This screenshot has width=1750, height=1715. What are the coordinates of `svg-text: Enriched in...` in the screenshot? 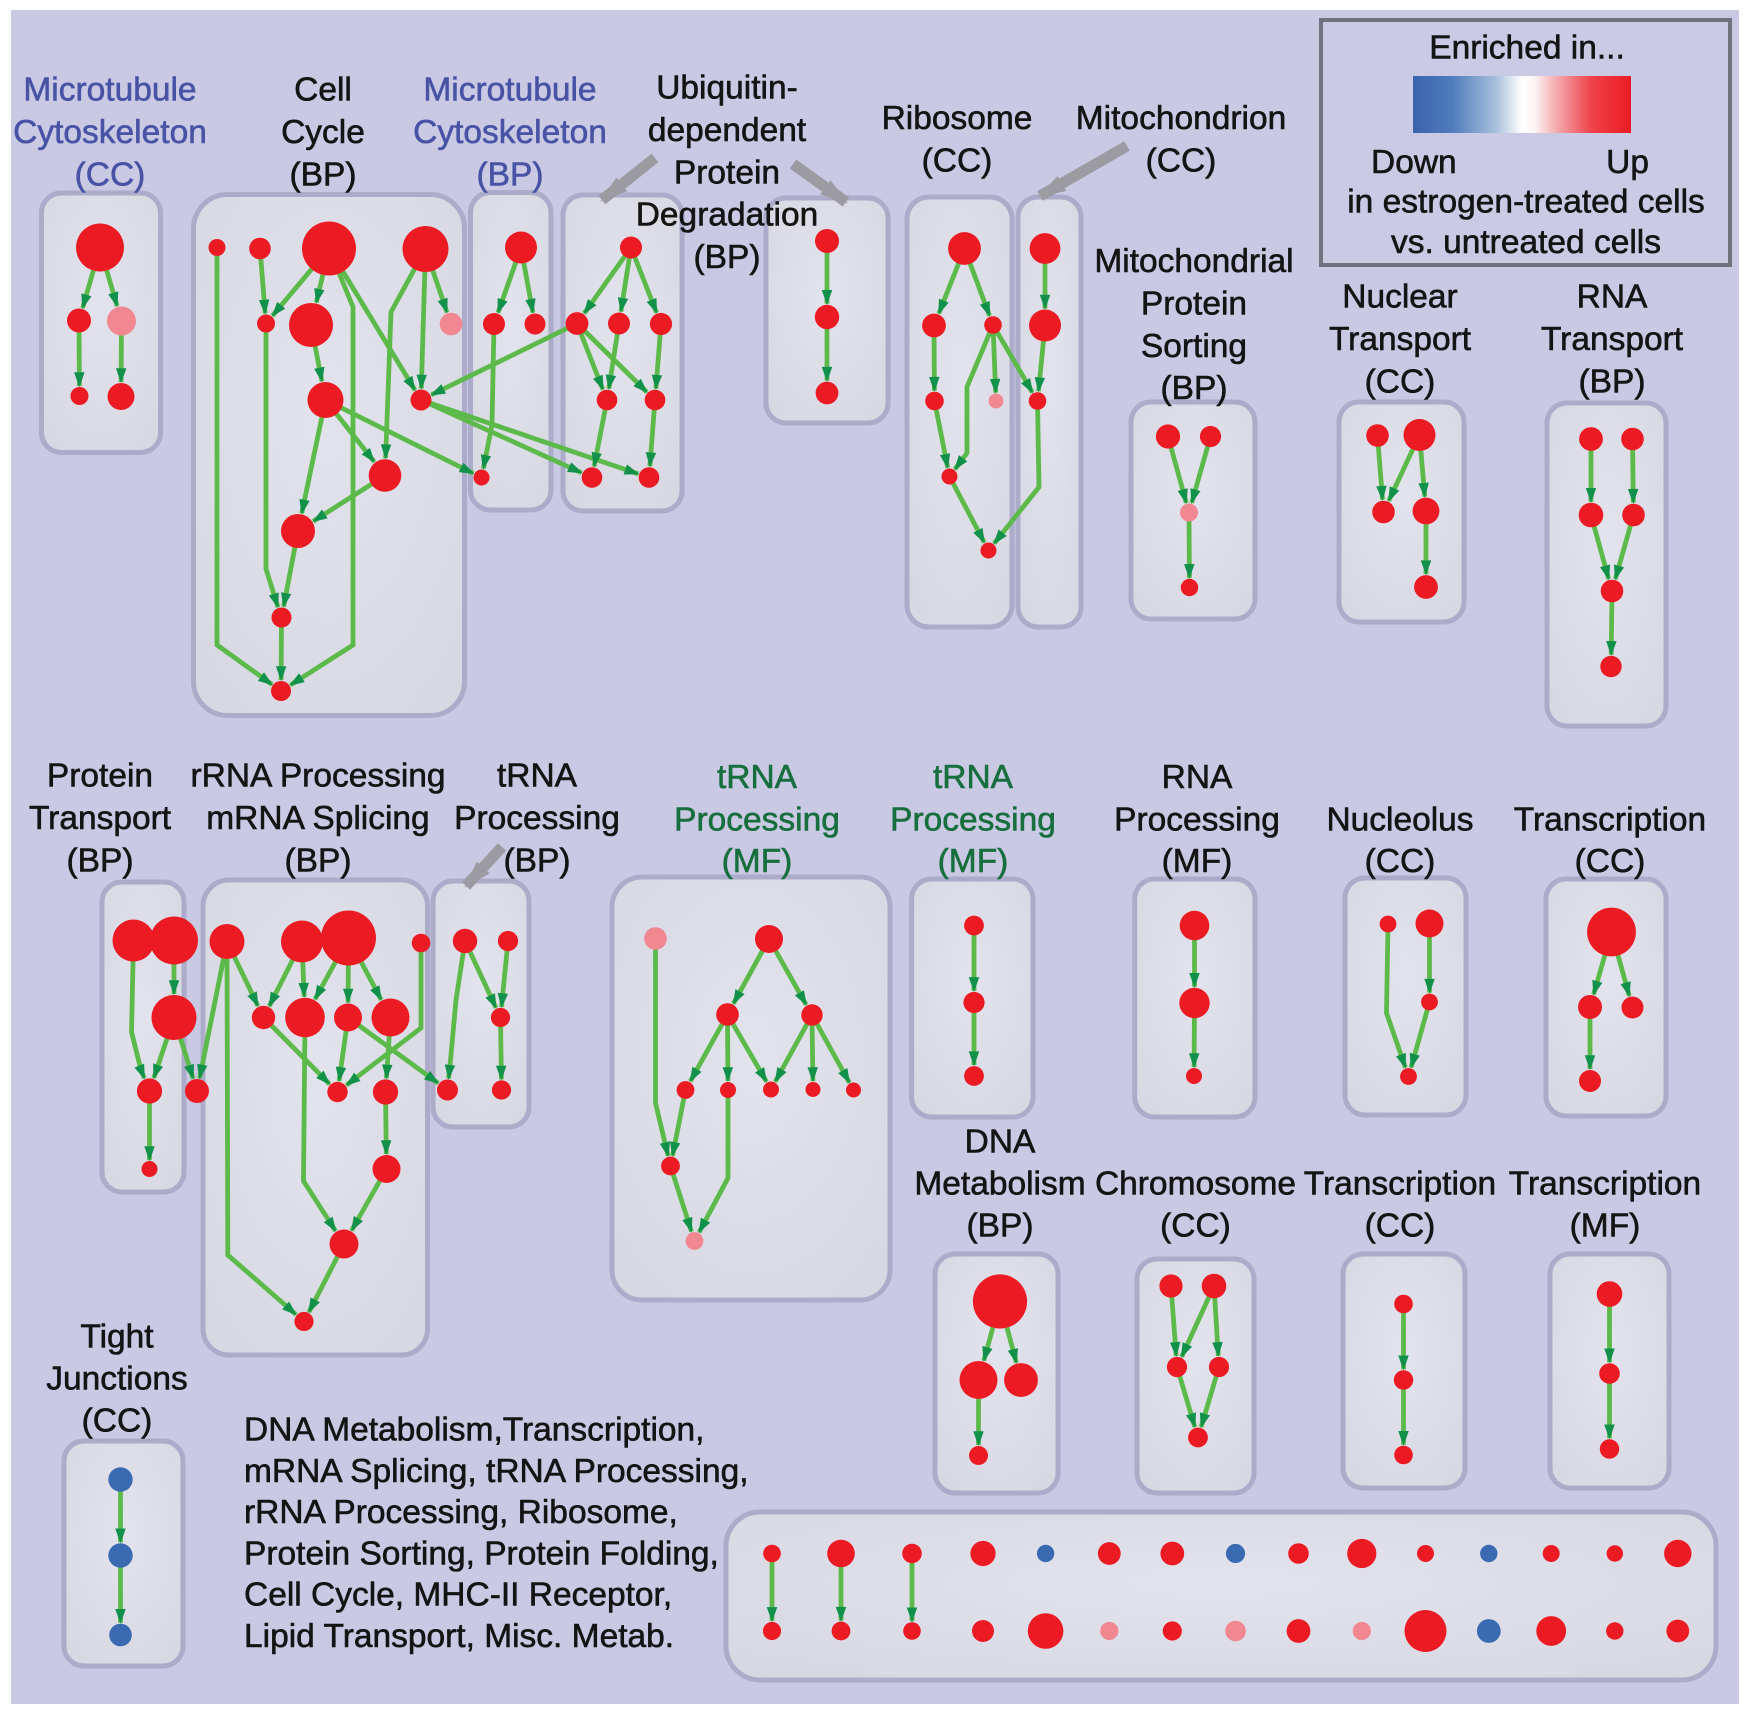 It's located at (1527, 48).